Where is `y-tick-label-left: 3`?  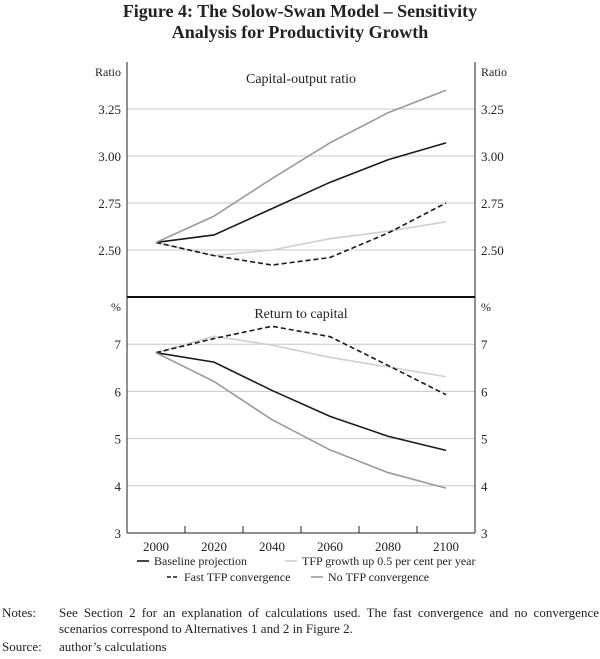
y-tick-label-left: 3 is located at coordinates (118, 533).